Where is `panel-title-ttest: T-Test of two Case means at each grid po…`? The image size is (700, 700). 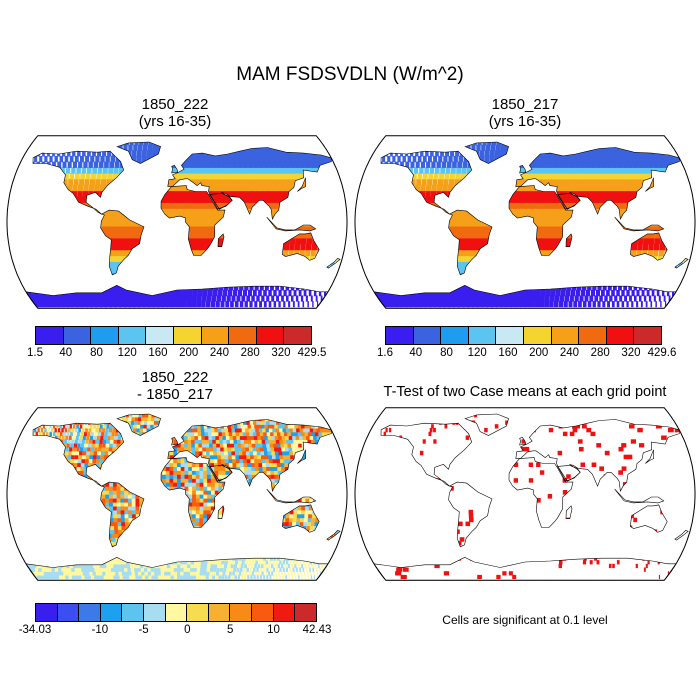 panel-title-ttest: T-Test of two Case means at each grid po… is located at coordinates (525, 392).